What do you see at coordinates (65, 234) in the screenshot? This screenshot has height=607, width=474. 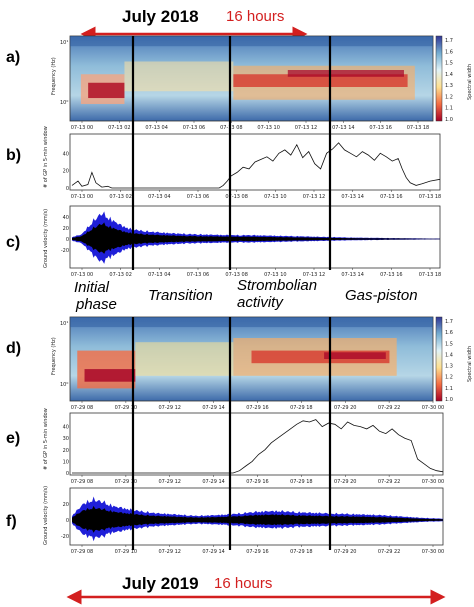 I see `velocity-2018-yticks: -20 0 20 40` at bounding box center [65, 234].